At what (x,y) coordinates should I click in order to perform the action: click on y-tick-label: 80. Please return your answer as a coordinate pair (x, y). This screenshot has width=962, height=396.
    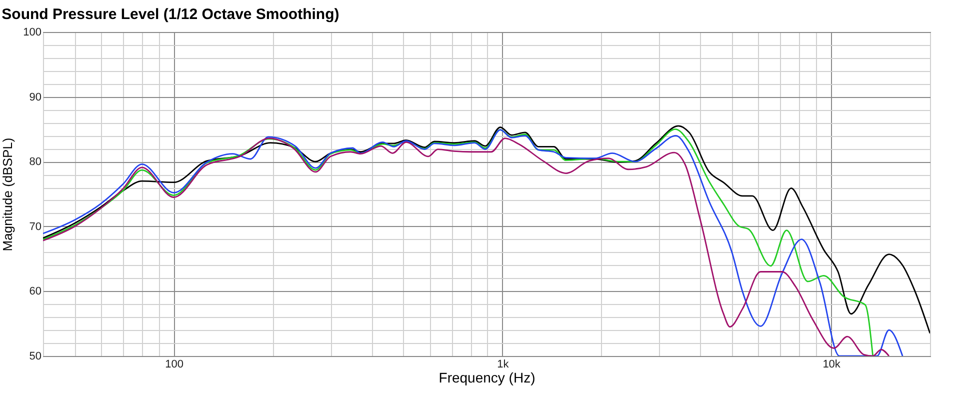
    Looking at the image, I should click on (35, 162).